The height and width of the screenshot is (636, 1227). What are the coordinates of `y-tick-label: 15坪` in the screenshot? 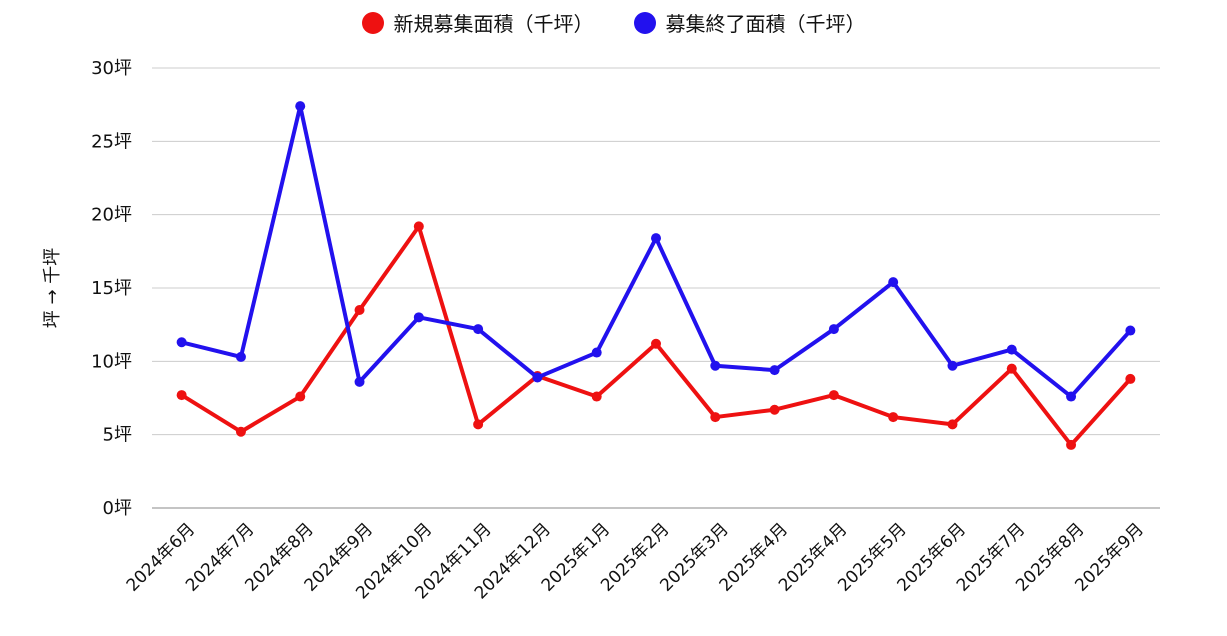 It's located at (111, 288).